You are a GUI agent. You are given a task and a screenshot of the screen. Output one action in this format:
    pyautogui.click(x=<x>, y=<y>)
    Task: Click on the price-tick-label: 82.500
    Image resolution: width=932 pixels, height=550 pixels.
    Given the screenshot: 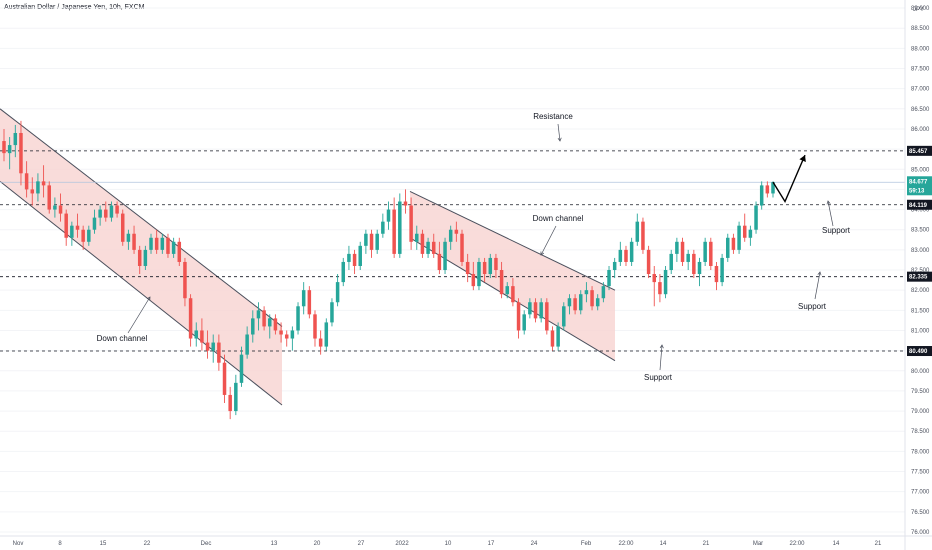 What is the action you would take?
    pyautogui.click(x=920, y=271)
    